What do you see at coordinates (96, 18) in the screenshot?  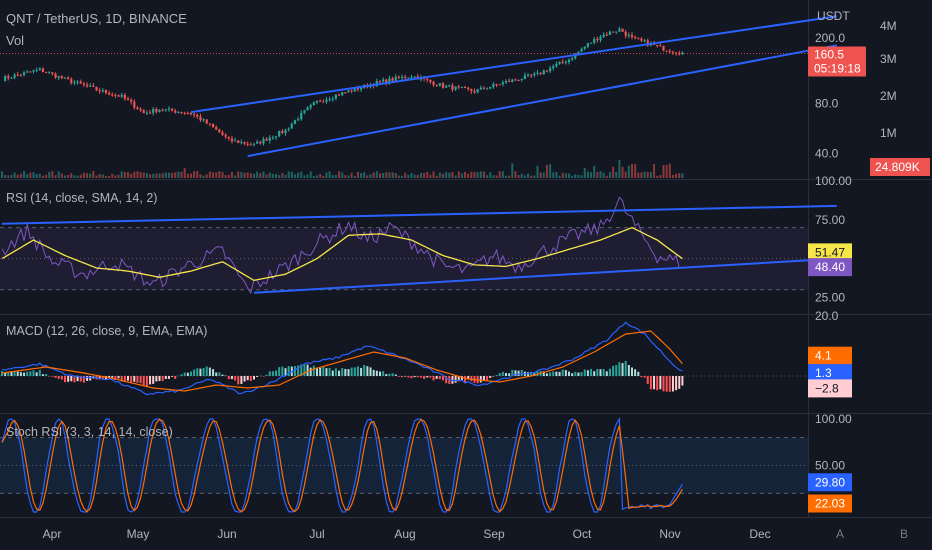 I see `symbol-title: QNT / TetherUS, 1D, BINANCE` at bounding box center [96, 18].